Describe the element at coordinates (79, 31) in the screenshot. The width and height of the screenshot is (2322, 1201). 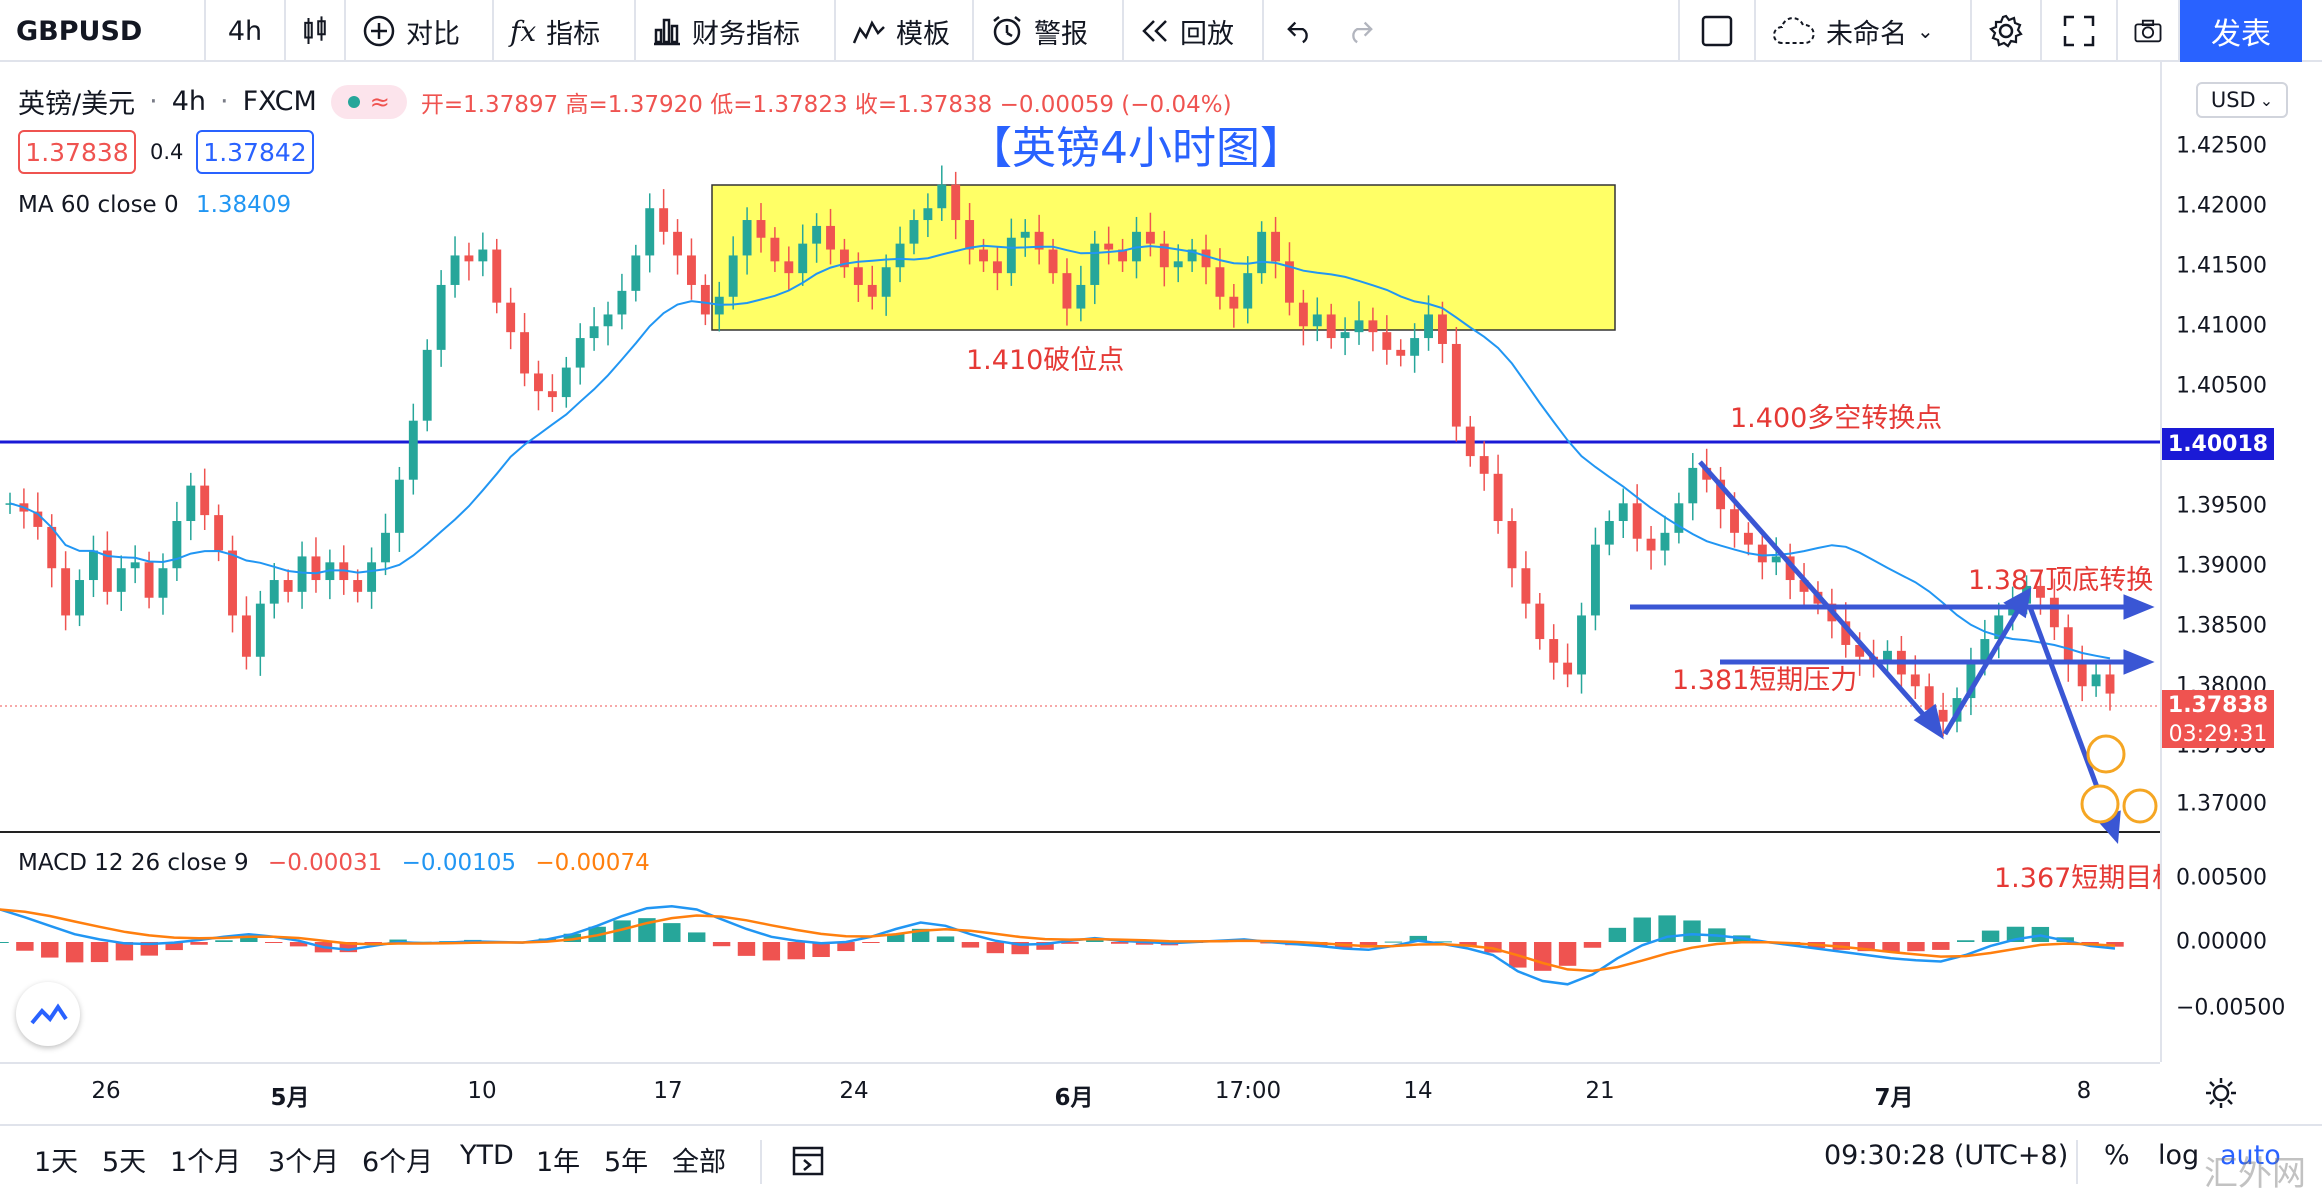
I see `symbol-label: GBPUSD` at that location.